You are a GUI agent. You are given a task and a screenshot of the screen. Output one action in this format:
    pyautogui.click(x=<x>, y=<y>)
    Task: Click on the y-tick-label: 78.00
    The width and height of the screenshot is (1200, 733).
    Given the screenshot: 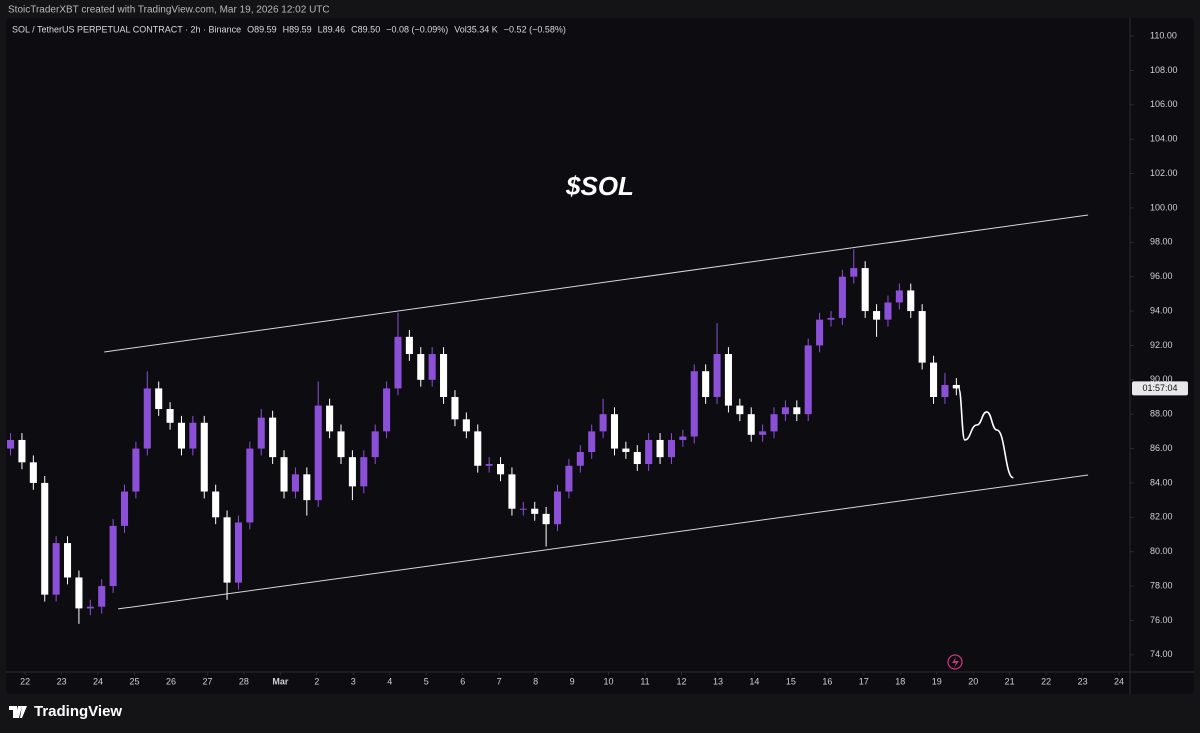 What is the action you would take?
    pyautogui.click(x=1161, y=585)
    